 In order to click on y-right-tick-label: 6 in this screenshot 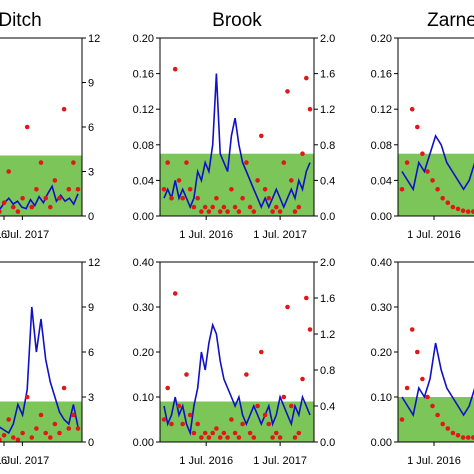, I will do `click(91, 353)`.